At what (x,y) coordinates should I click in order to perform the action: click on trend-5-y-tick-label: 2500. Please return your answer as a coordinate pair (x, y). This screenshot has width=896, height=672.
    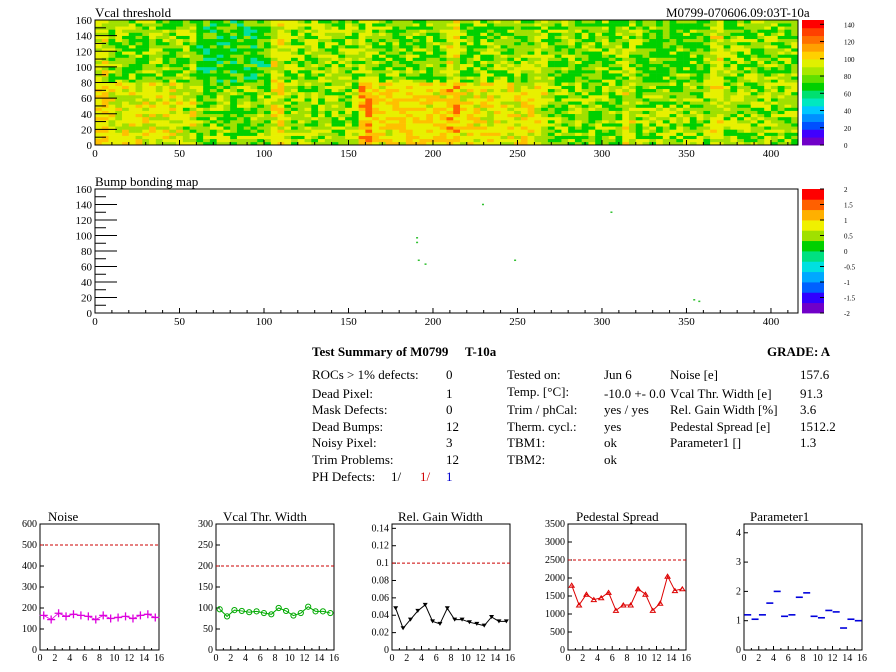
    Looking at the image, I should click on (555, 560).